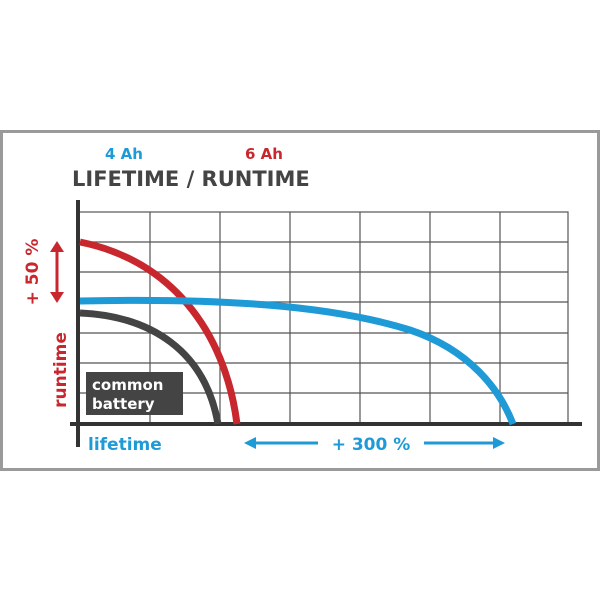  What do you see at coordinates (191, 179) in the screenshot?
I see `title: LIFETIME / RUNTIME` at bounding box center [191, 179].